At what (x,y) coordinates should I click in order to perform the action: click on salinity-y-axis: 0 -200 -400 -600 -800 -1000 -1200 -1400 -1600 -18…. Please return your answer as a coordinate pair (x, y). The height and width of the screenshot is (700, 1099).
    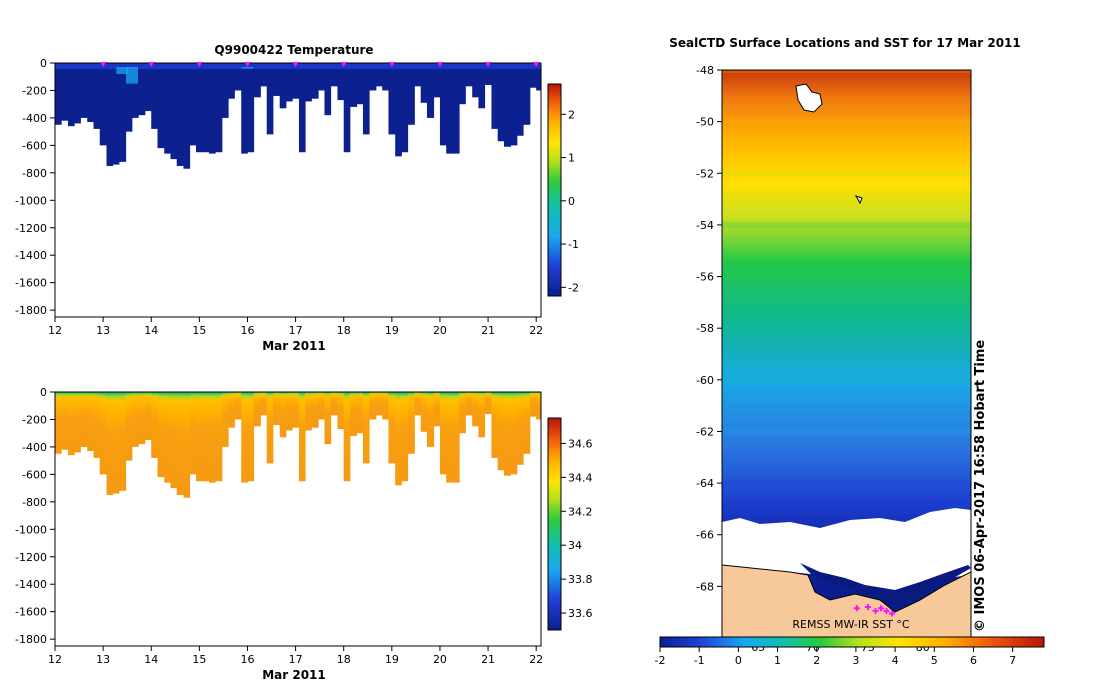
    Looking at the image, I should click on (35, 516).